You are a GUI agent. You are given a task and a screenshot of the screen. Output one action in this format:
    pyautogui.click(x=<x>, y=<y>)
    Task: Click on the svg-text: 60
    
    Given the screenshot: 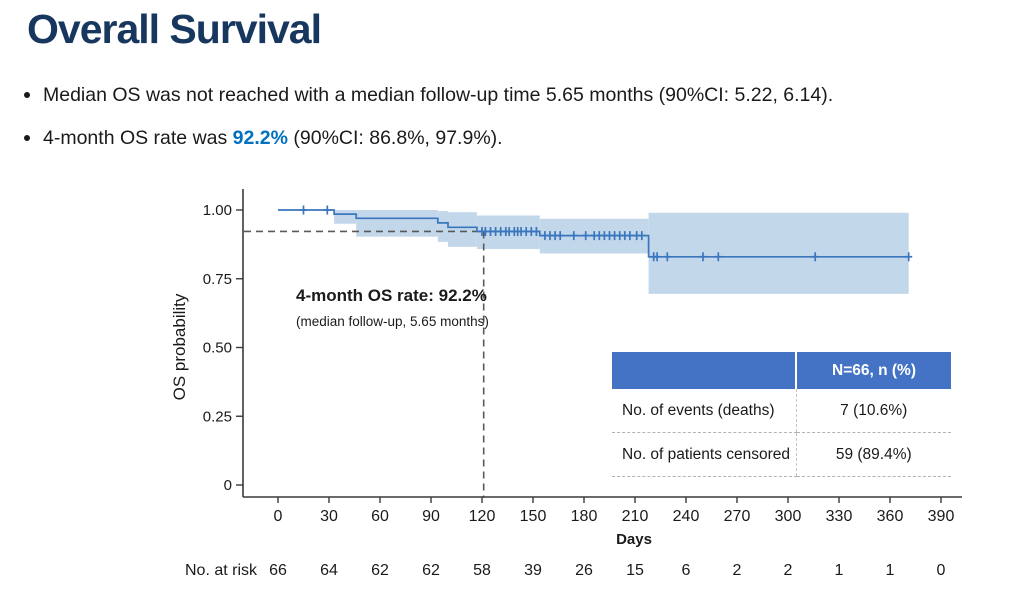 What is the action you would take?
    pyautogui.click(x=380, y=516)
    